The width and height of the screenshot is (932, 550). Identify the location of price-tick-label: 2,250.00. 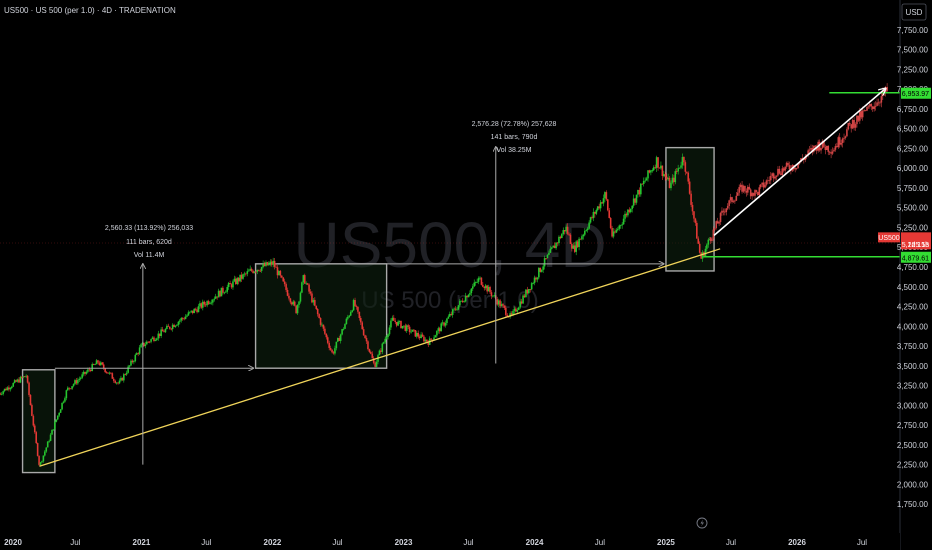
(913, 465).